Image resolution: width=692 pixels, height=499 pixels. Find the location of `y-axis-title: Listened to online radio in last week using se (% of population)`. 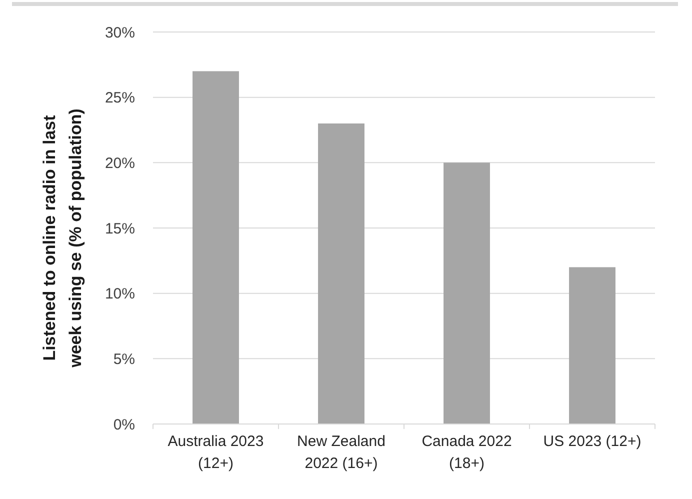

y-axis-title: Listened to online radio in last week using se (% of population) is located at coordinates (62, 238).